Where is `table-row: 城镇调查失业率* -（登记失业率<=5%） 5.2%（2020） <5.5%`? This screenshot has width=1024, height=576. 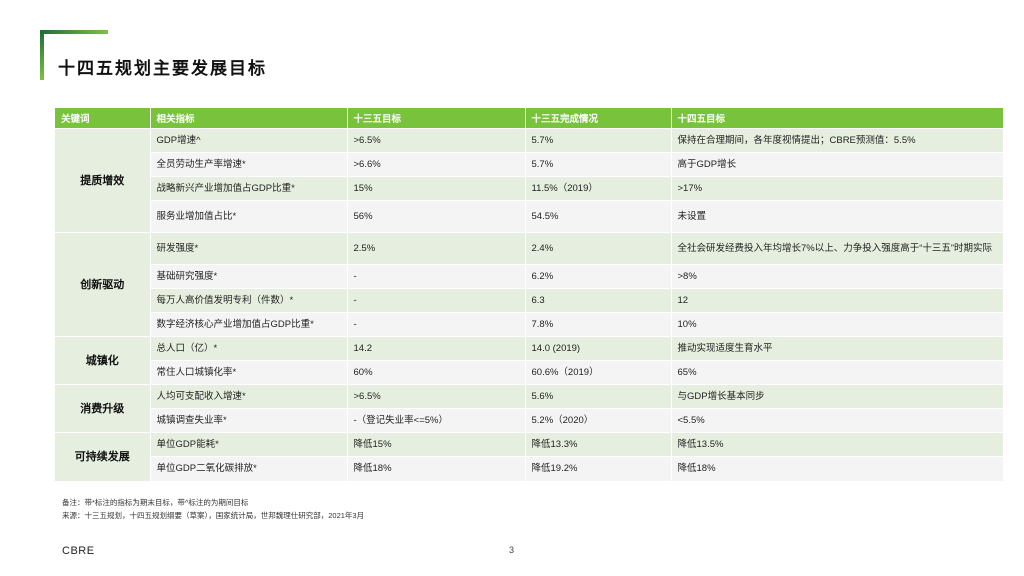 table-row: 城镇调查失业率* -（登记失业率<=5%） 5.2%（2020） <5.5% is located at coordinates (529, 420).